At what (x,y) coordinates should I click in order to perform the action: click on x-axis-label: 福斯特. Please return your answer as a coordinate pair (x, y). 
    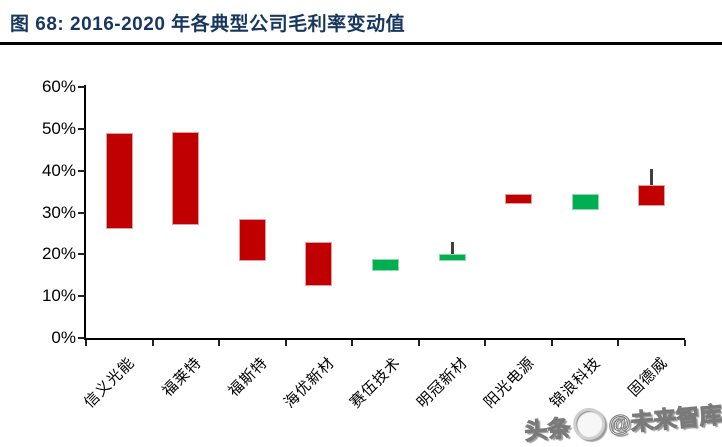
    Looking at the image, I should click on (248, 377).